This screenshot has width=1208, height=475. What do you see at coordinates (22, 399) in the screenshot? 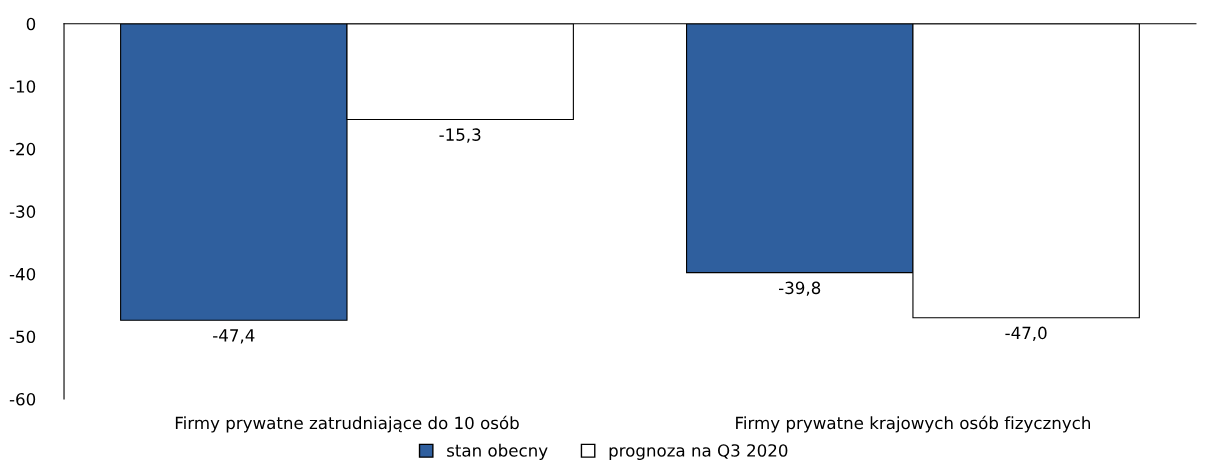
I see `y-tick-label: -60` at bounding box center [22, 399].